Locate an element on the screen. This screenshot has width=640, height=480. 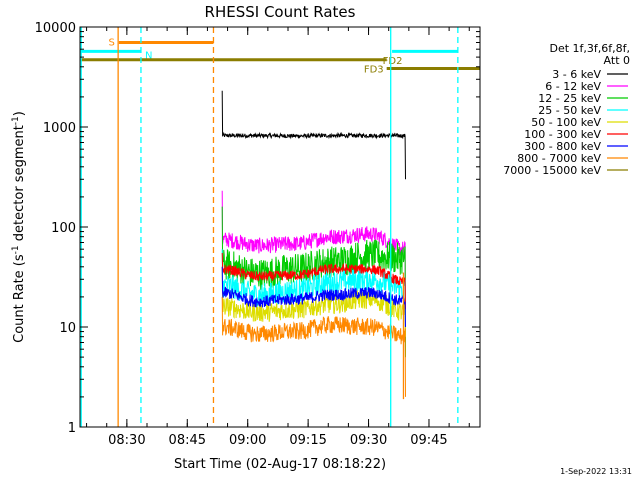
x-tick-label-1: 08:45 is located at coordinates (187, 440).